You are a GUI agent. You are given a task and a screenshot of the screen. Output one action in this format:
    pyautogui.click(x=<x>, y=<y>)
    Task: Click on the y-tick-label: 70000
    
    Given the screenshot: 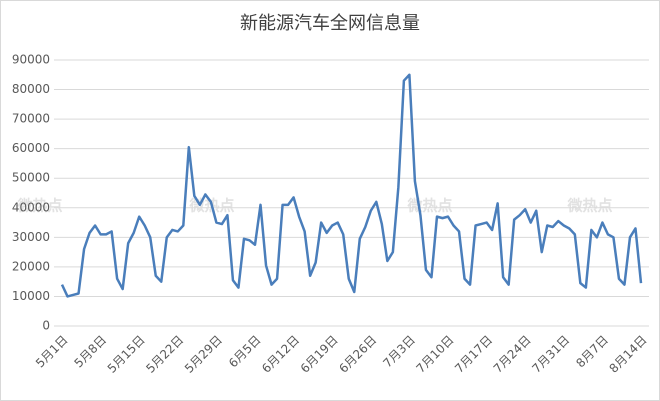 What is the action you would take?
    pyautogui.click(x=31, y=119)
    